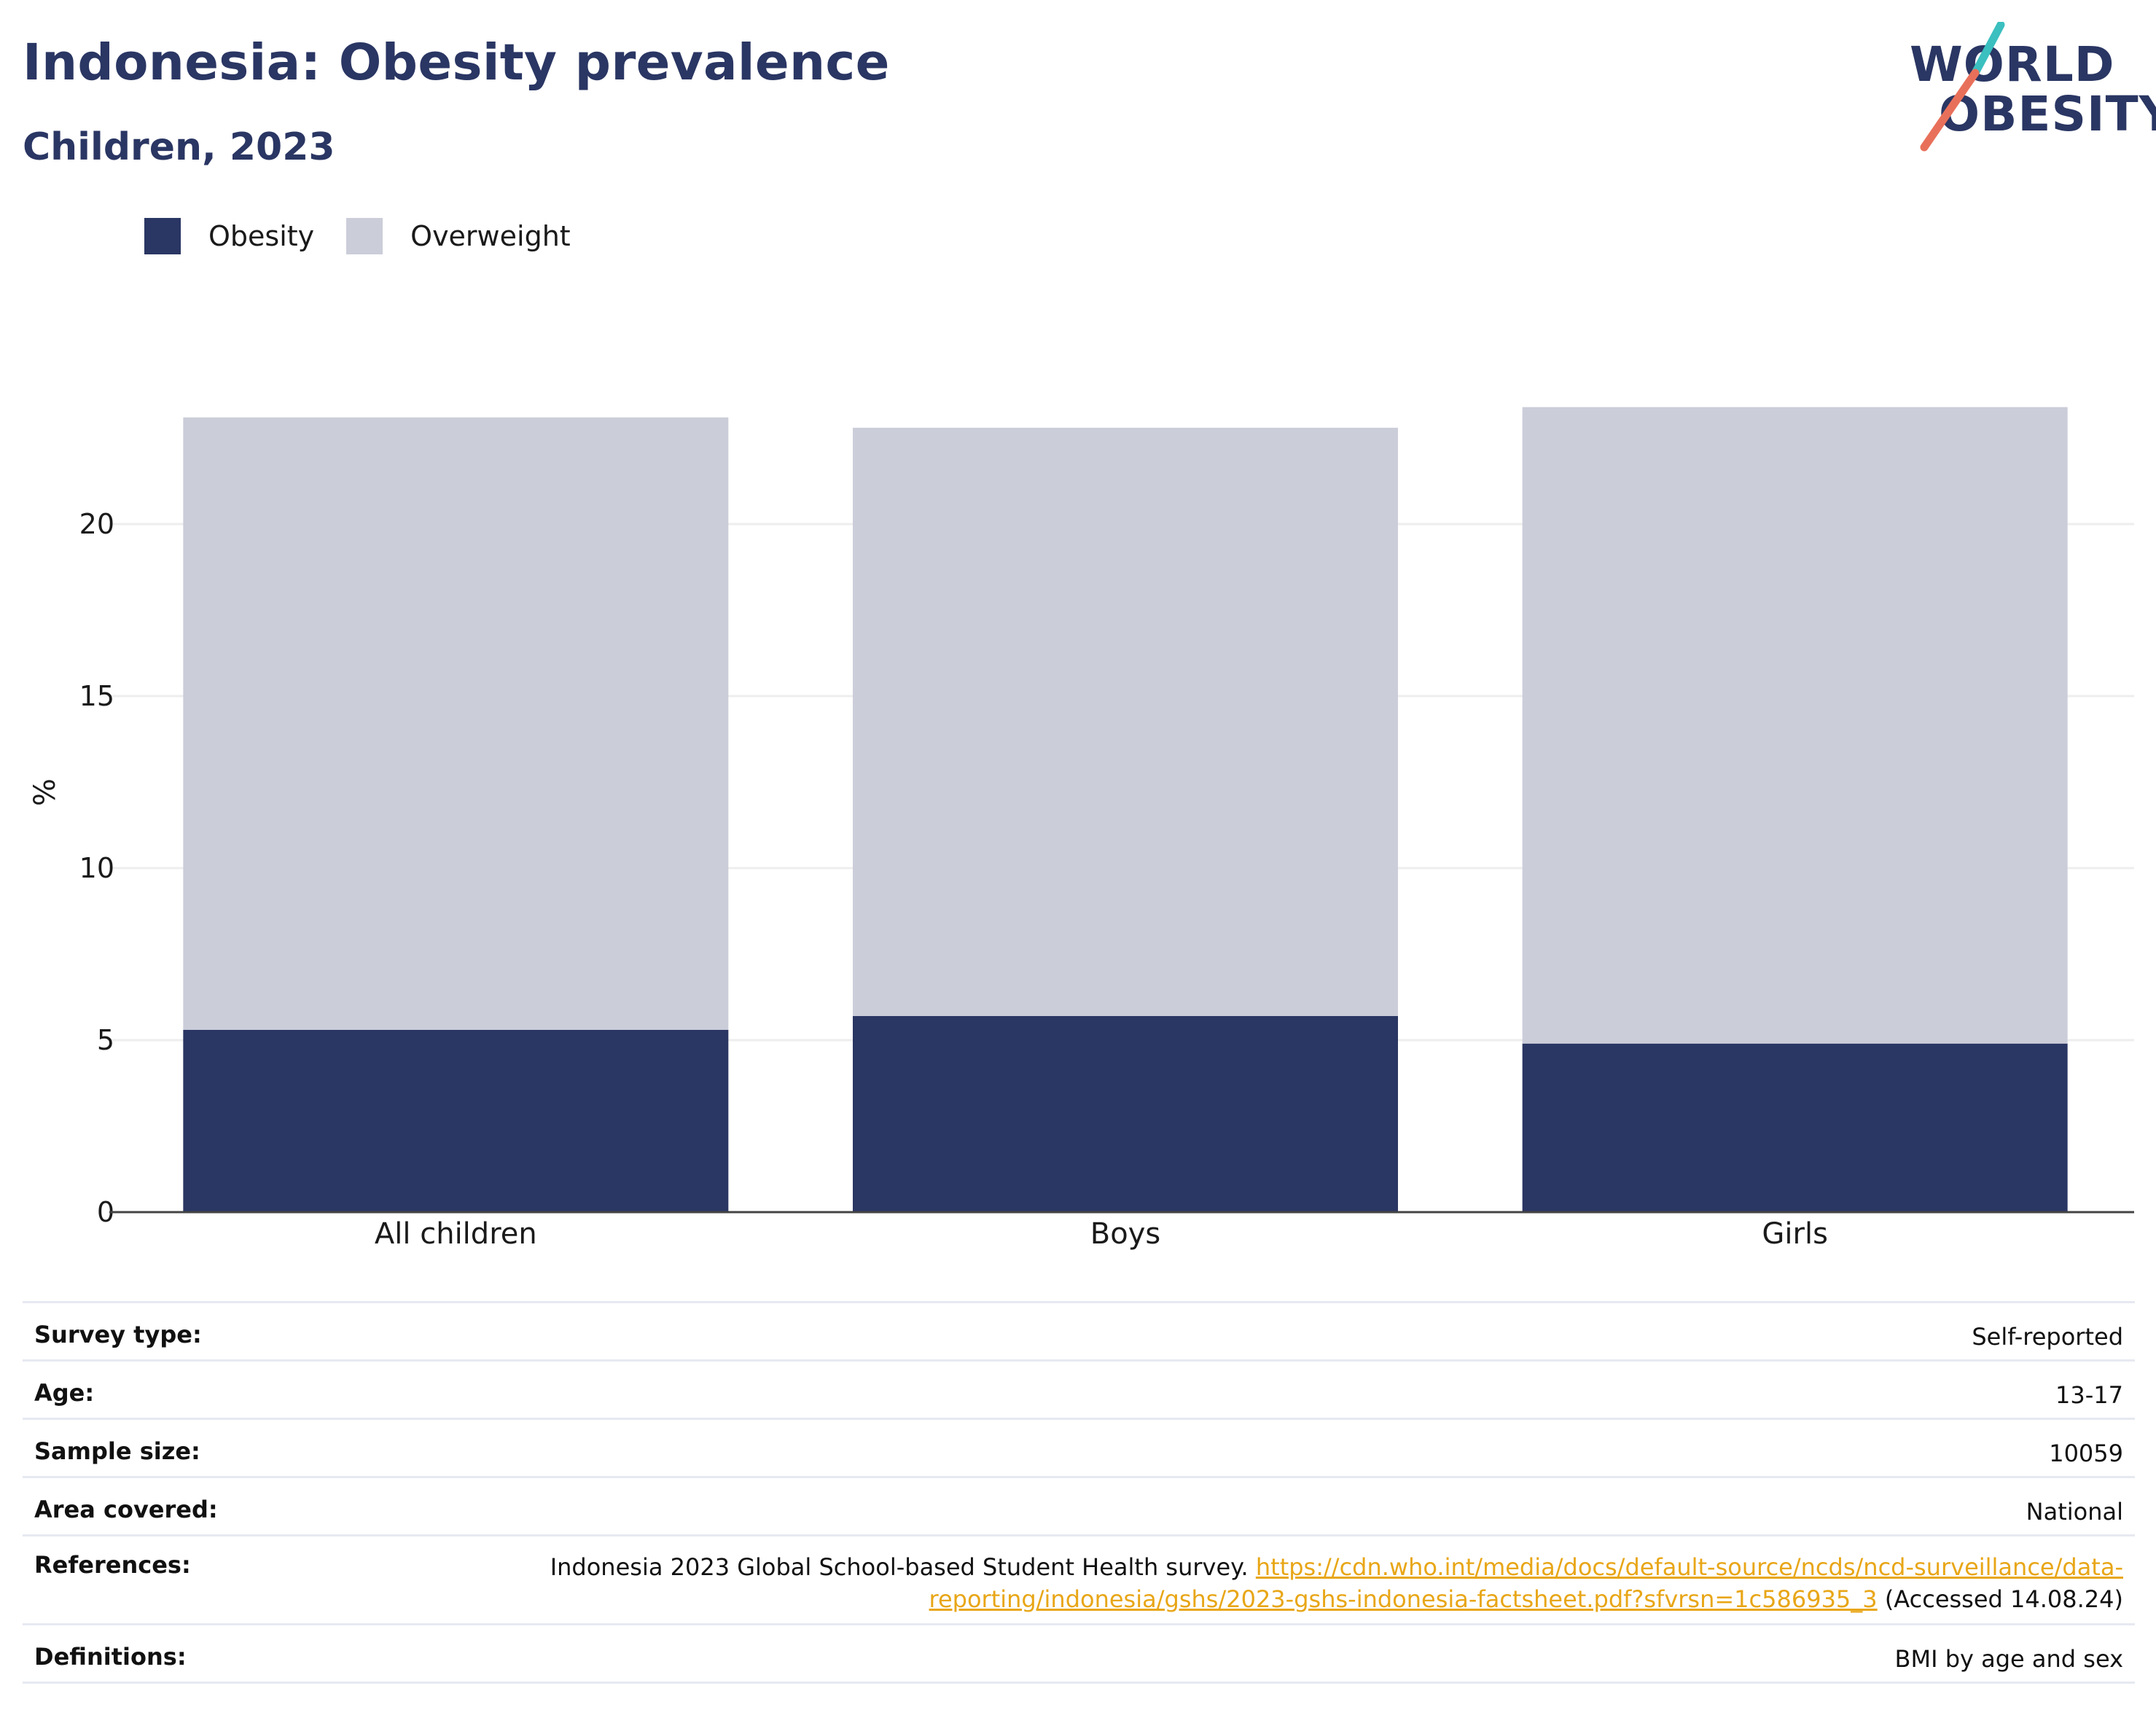 This screenshot has width=2156, height=1734. I want to click on info-row-survey-type: Survey type: Self-reported, so click(1079, 1331).